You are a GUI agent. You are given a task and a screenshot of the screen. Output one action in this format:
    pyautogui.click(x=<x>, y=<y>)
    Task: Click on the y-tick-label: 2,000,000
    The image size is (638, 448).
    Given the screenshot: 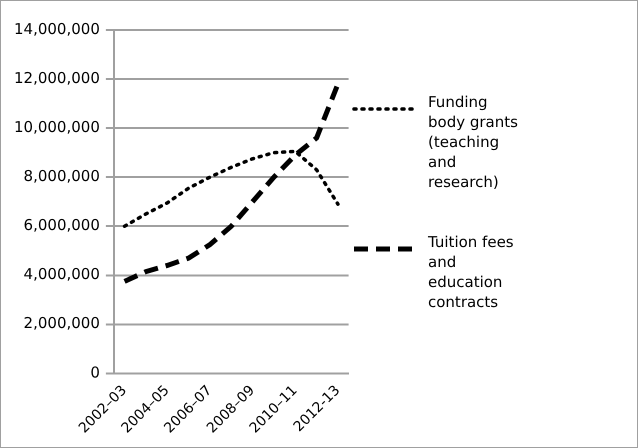 What is the action you would take?
    pyautogui.click(x=62, y=323)
    